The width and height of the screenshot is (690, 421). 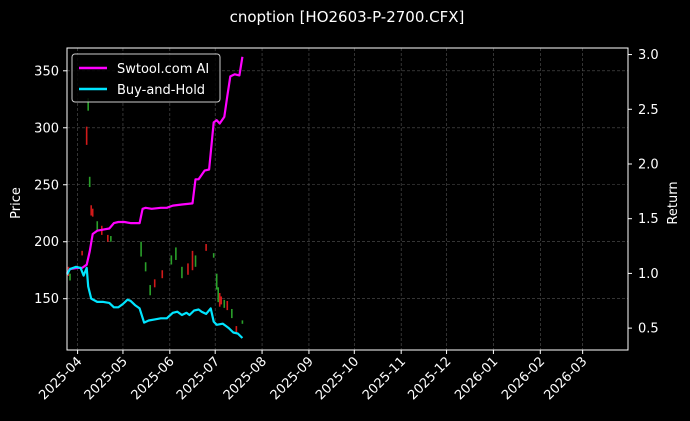 What do you see at coordinates (245, 378) in the screenshot?
I see `x-tick-label: 2025-08` at bounding box center [245, 378].